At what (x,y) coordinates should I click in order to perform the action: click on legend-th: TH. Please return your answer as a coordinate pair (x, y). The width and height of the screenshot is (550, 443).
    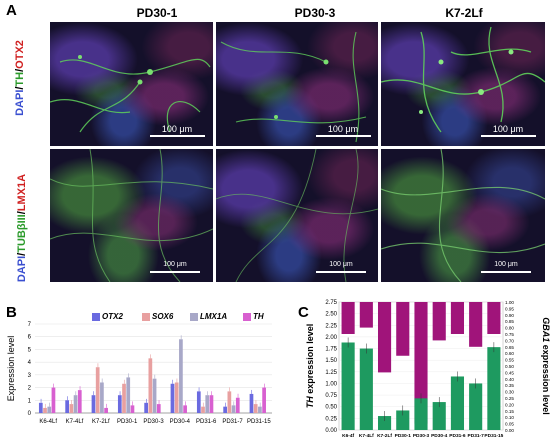
    Looking at the image, I should click on (253, 316).